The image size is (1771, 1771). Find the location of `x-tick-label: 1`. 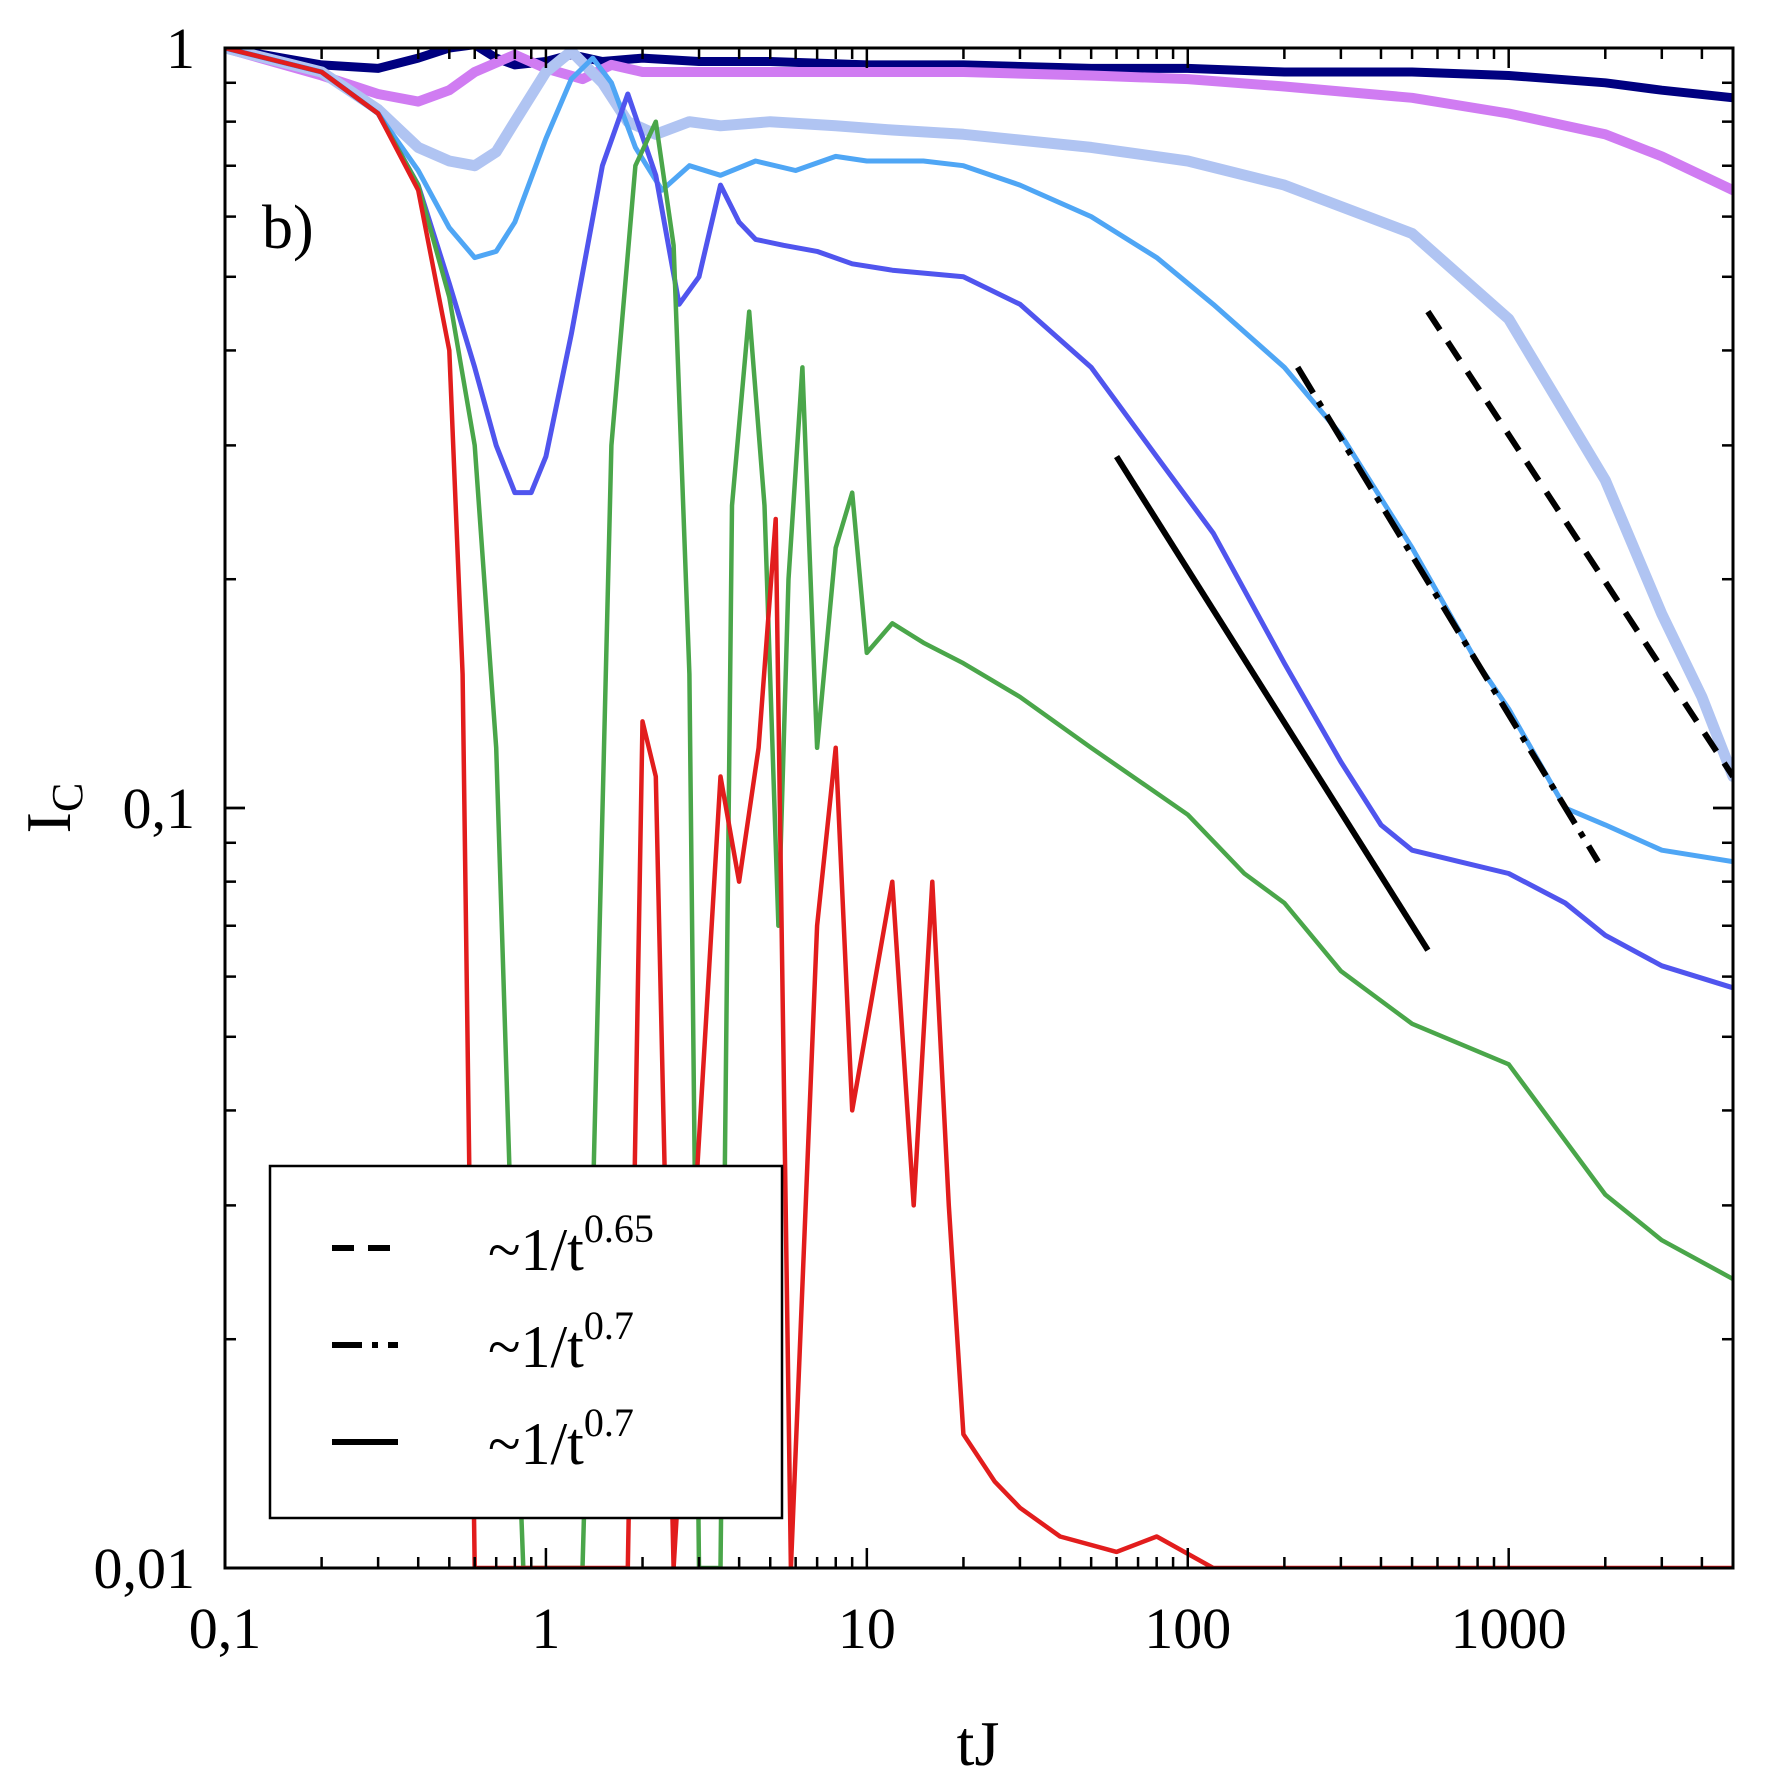

x-tick-label: 1 is located at coordinates (545, 1628).